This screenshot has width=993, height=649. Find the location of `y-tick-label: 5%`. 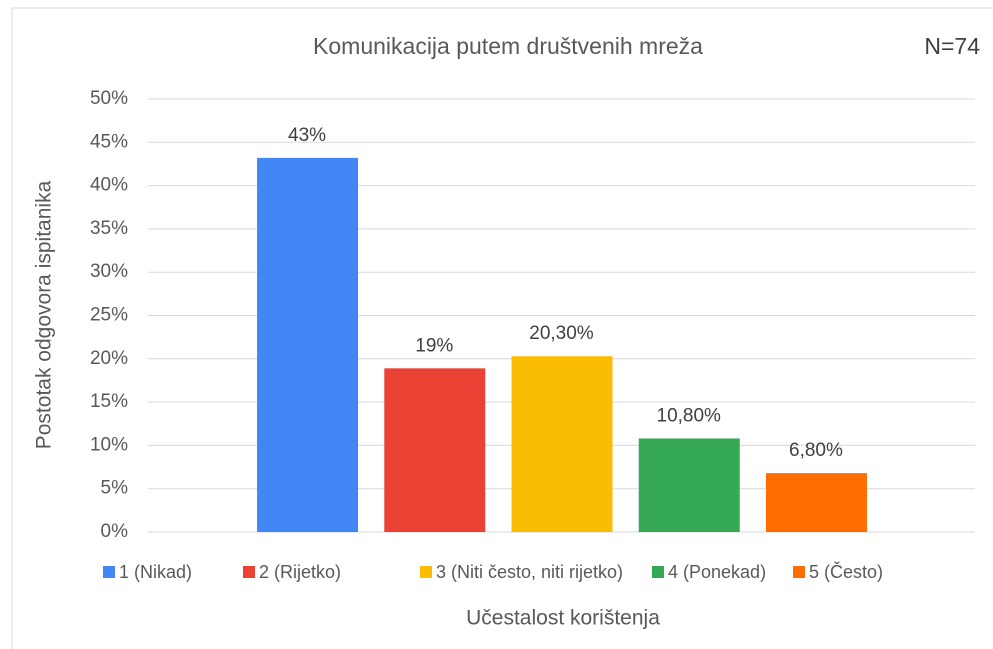

y-tick-label: 5% is located at coordinates (115, 488).